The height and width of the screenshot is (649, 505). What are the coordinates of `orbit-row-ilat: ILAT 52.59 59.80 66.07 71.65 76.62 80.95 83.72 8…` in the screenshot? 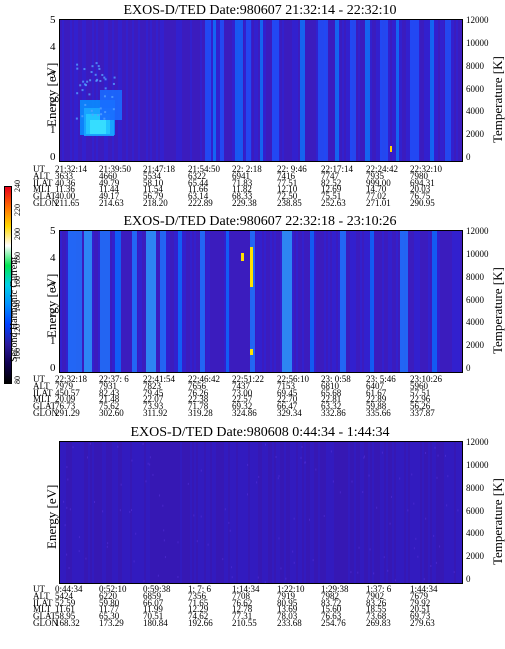 It's located at (252, 603).